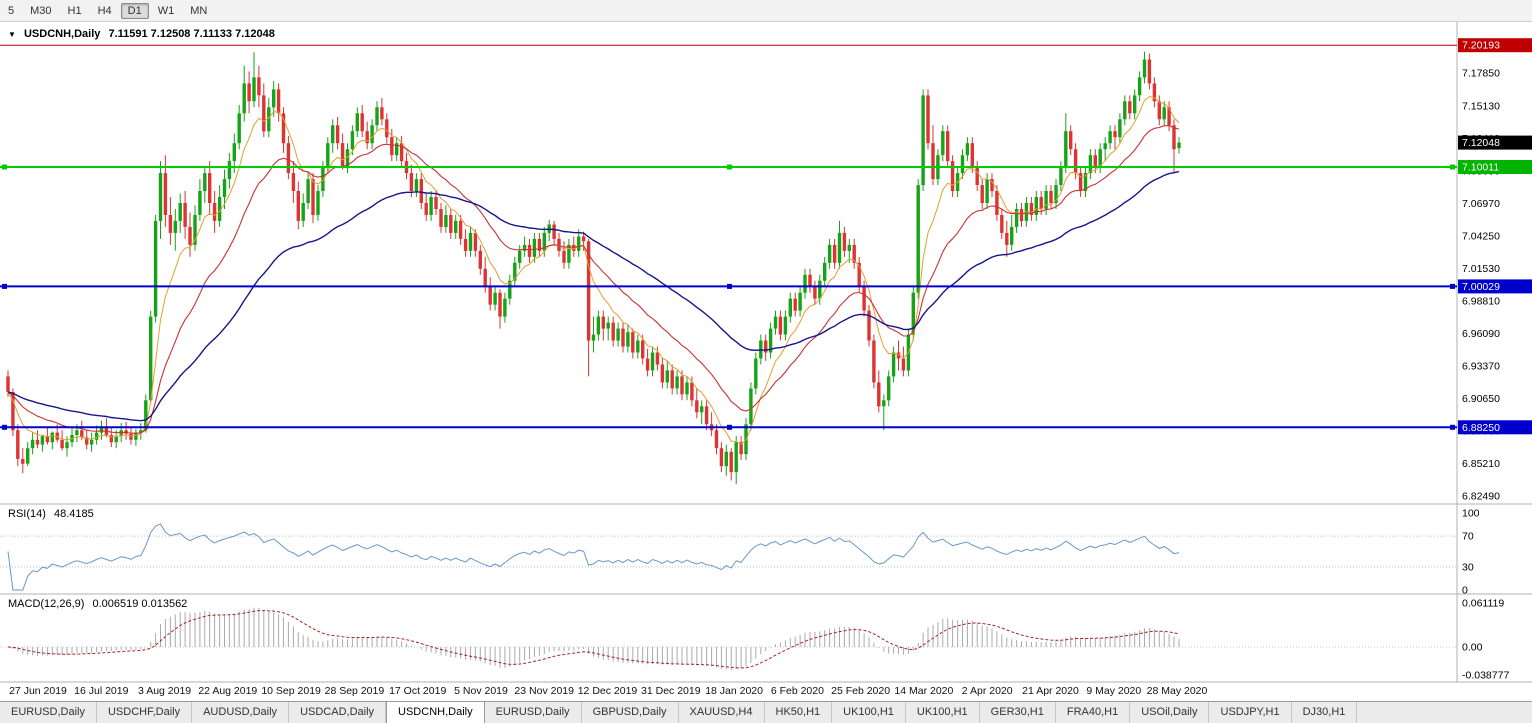 The width and height of the screenshot is (1532, 723). What do you see at coordinates (166, 10) in the screenshot?
I see `period-button-W1: W1` at bounding box center [166, 10].